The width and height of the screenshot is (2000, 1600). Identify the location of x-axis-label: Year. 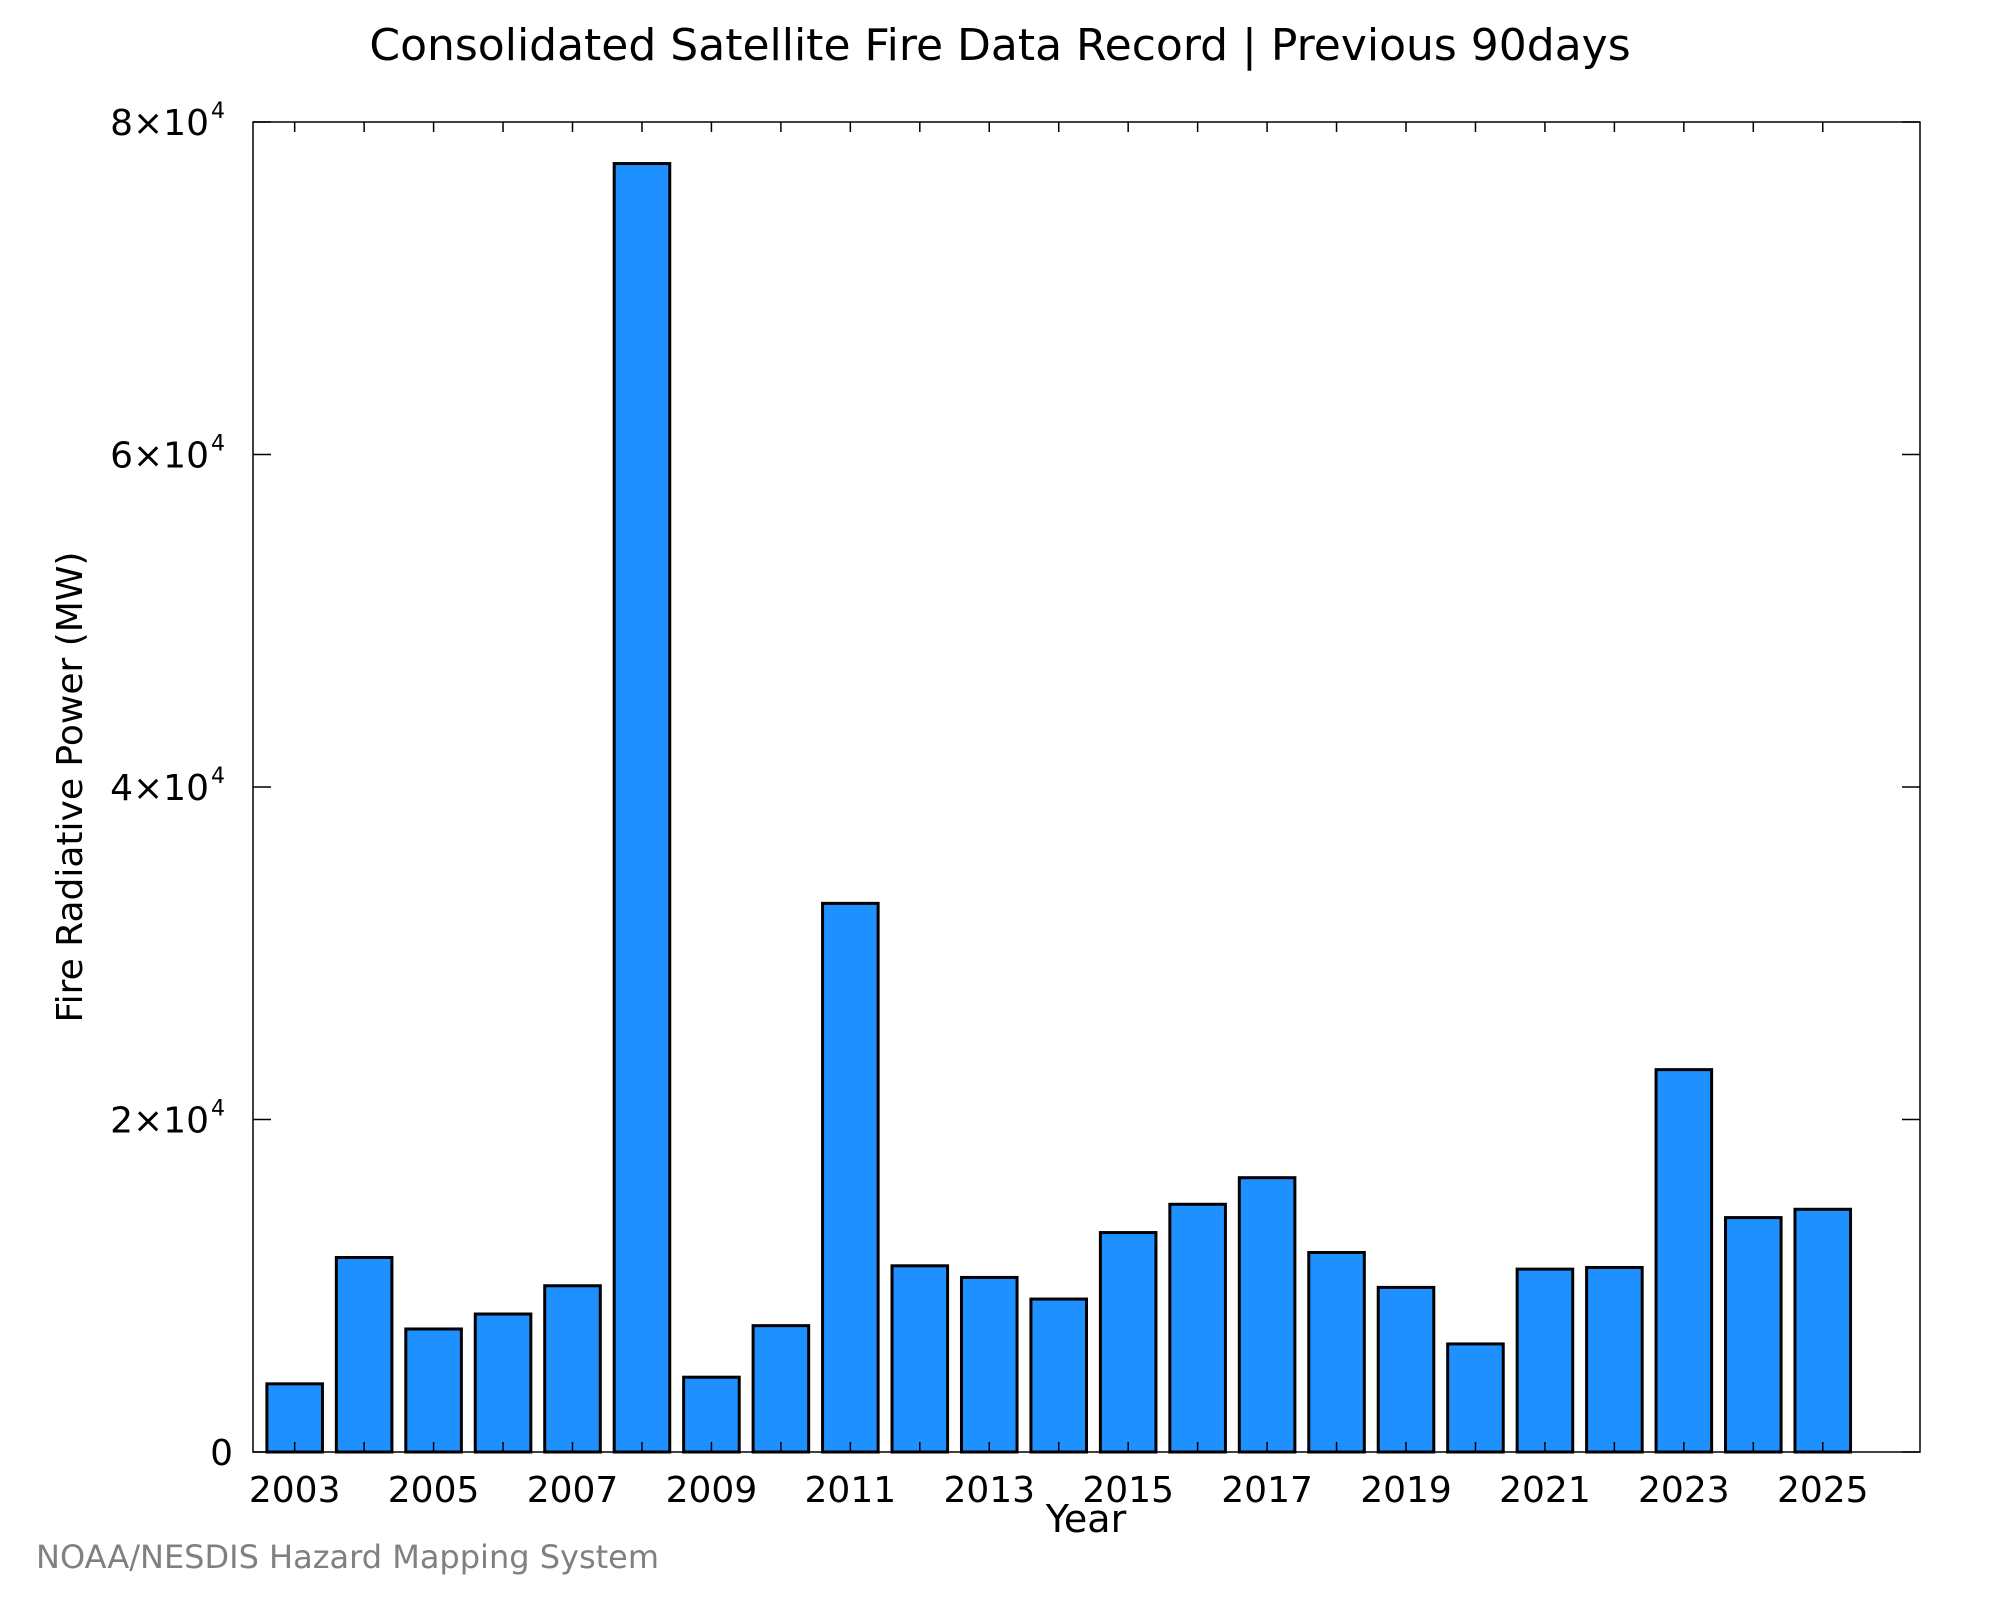
(1086, 1519).